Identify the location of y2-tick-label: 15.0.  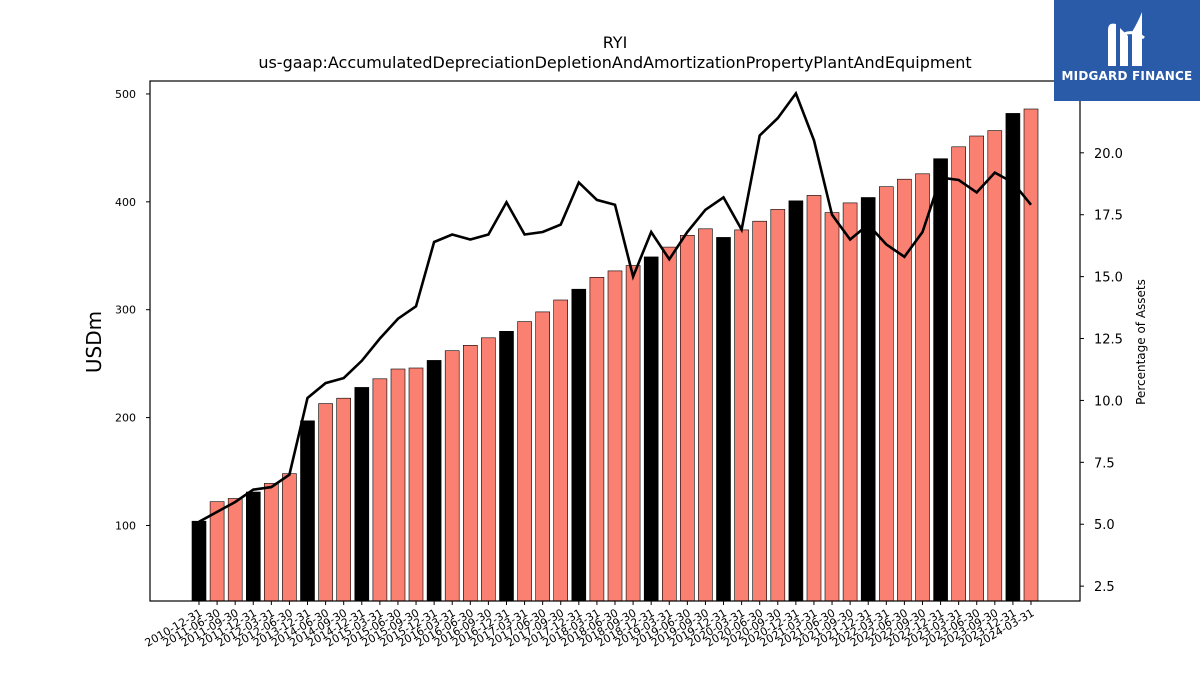
(1108, 278).